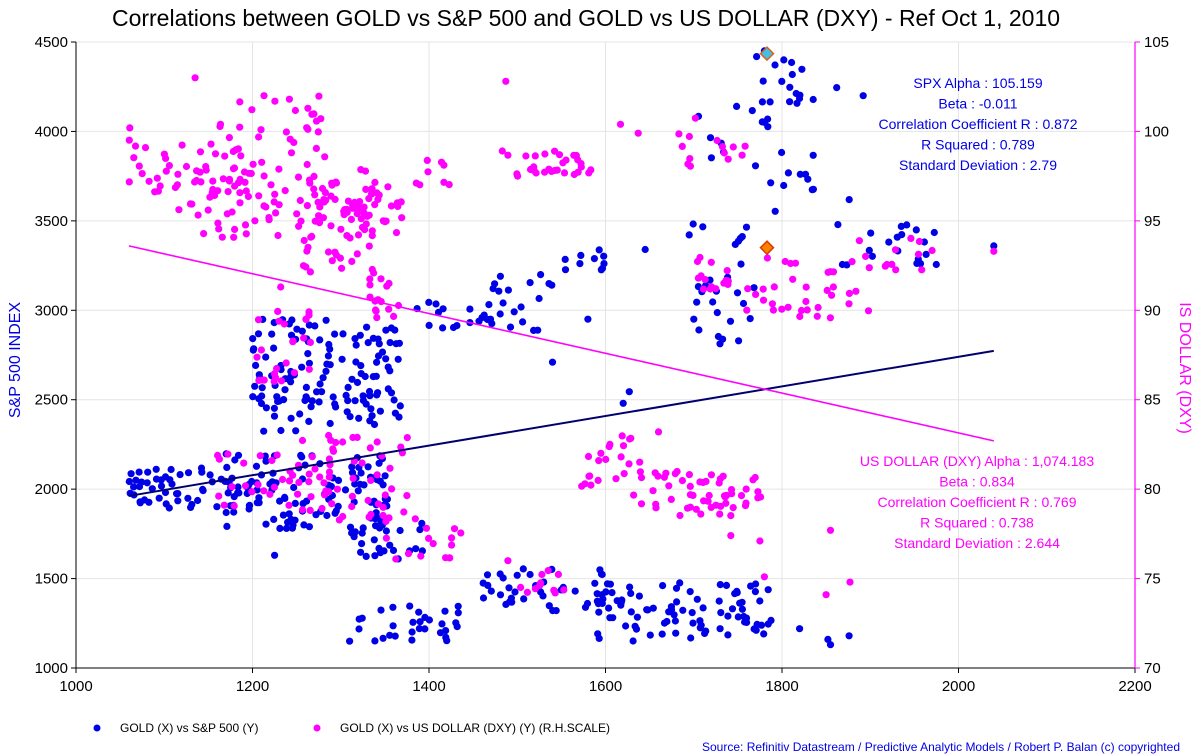 The width and height of the screenshot is (1200, 754). I want to click on x-tick-label: 1200, so click(252, 686).